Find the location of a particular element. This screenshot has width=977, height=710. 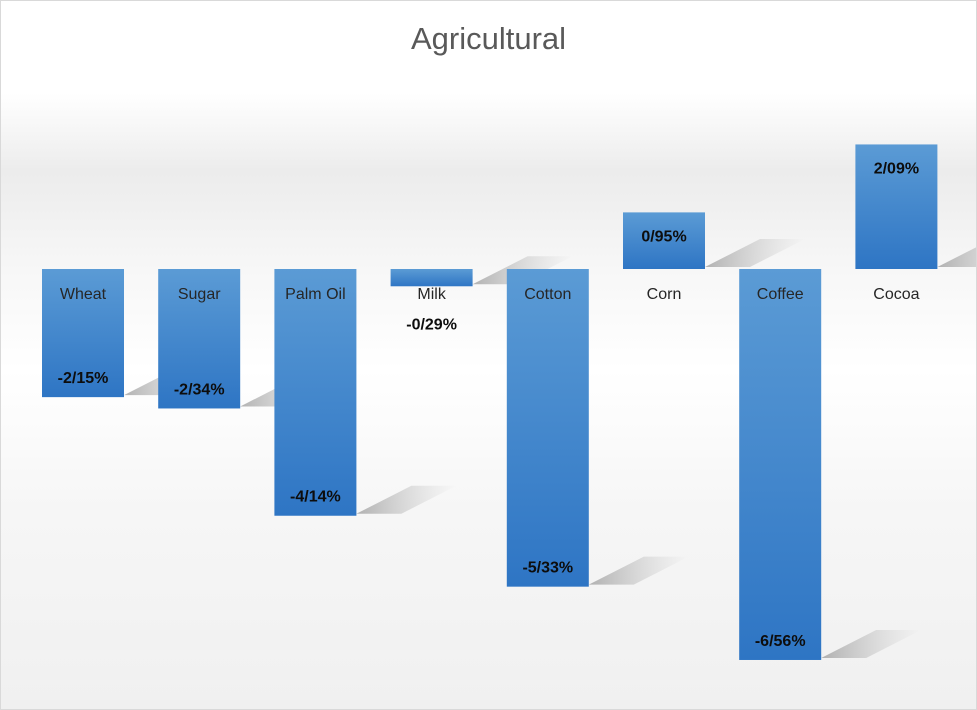

data-label: 2/09% is located at coordinates (896, 168).